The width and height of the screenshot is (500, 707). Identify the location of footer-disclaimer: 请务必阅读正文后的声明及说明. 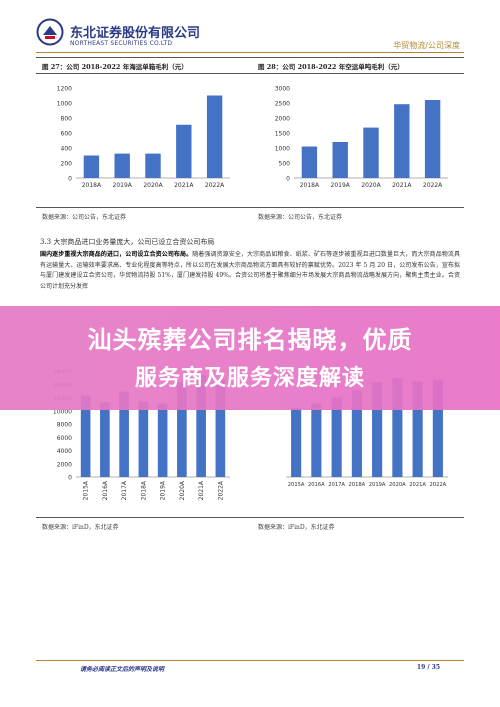
(122, 669).